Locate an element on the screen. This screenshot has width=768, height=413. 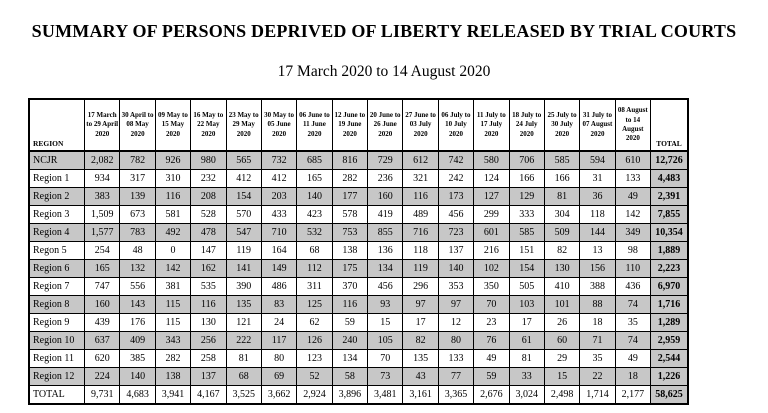
value-cell: 383 is located at coordinates (102, 196).